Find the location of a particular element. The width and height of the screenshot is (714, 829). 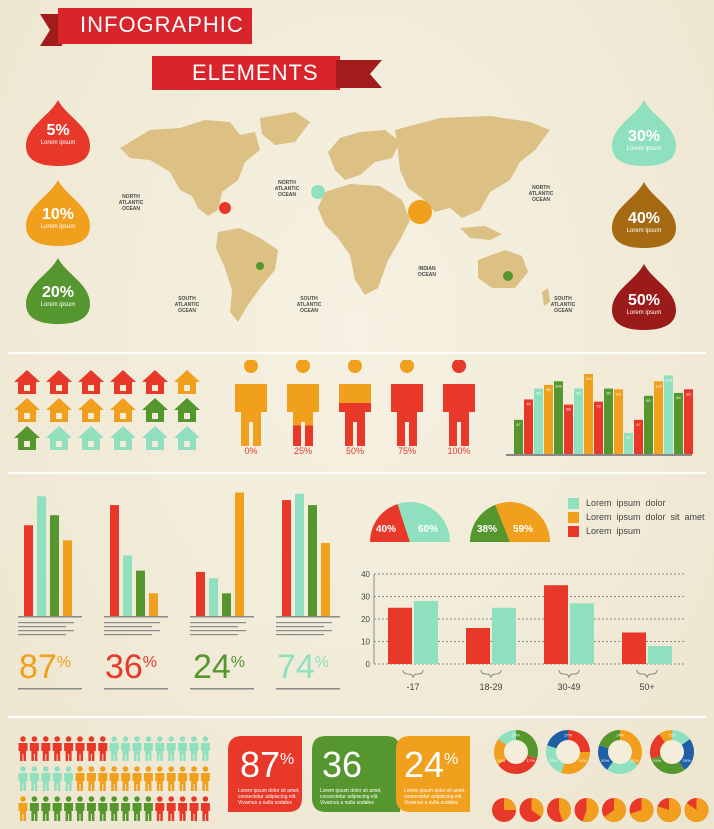

drop-right-1: 30% Lorem ipsum is located at coordinates (644, 140).